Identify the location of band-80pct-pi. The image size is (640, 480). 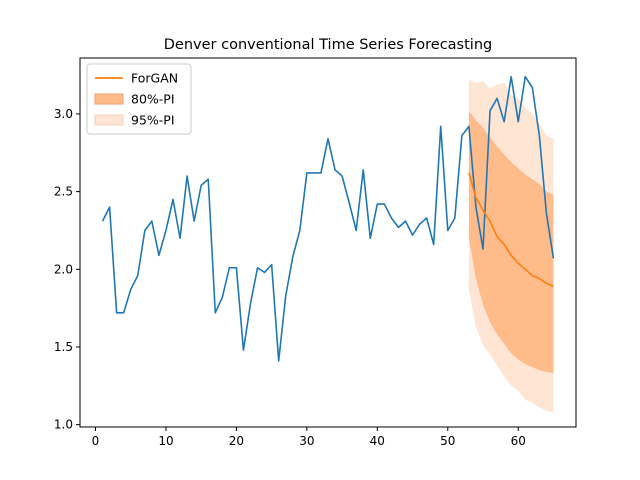
(511, 242).